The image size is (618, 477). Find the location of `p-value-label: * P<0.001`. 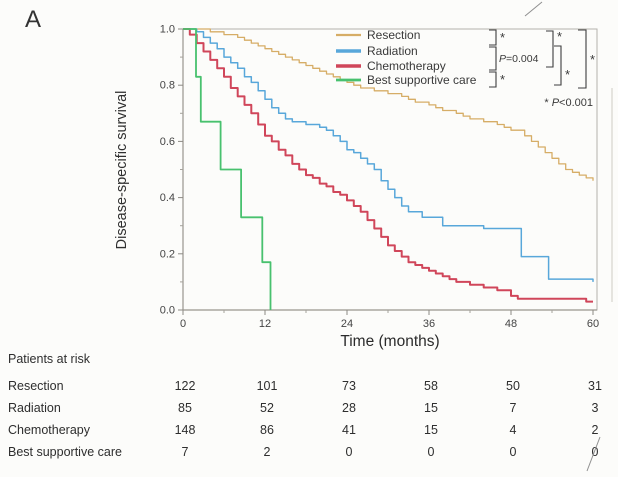

p-value-label: * P<0.001 is located at coordinates (568, 103).